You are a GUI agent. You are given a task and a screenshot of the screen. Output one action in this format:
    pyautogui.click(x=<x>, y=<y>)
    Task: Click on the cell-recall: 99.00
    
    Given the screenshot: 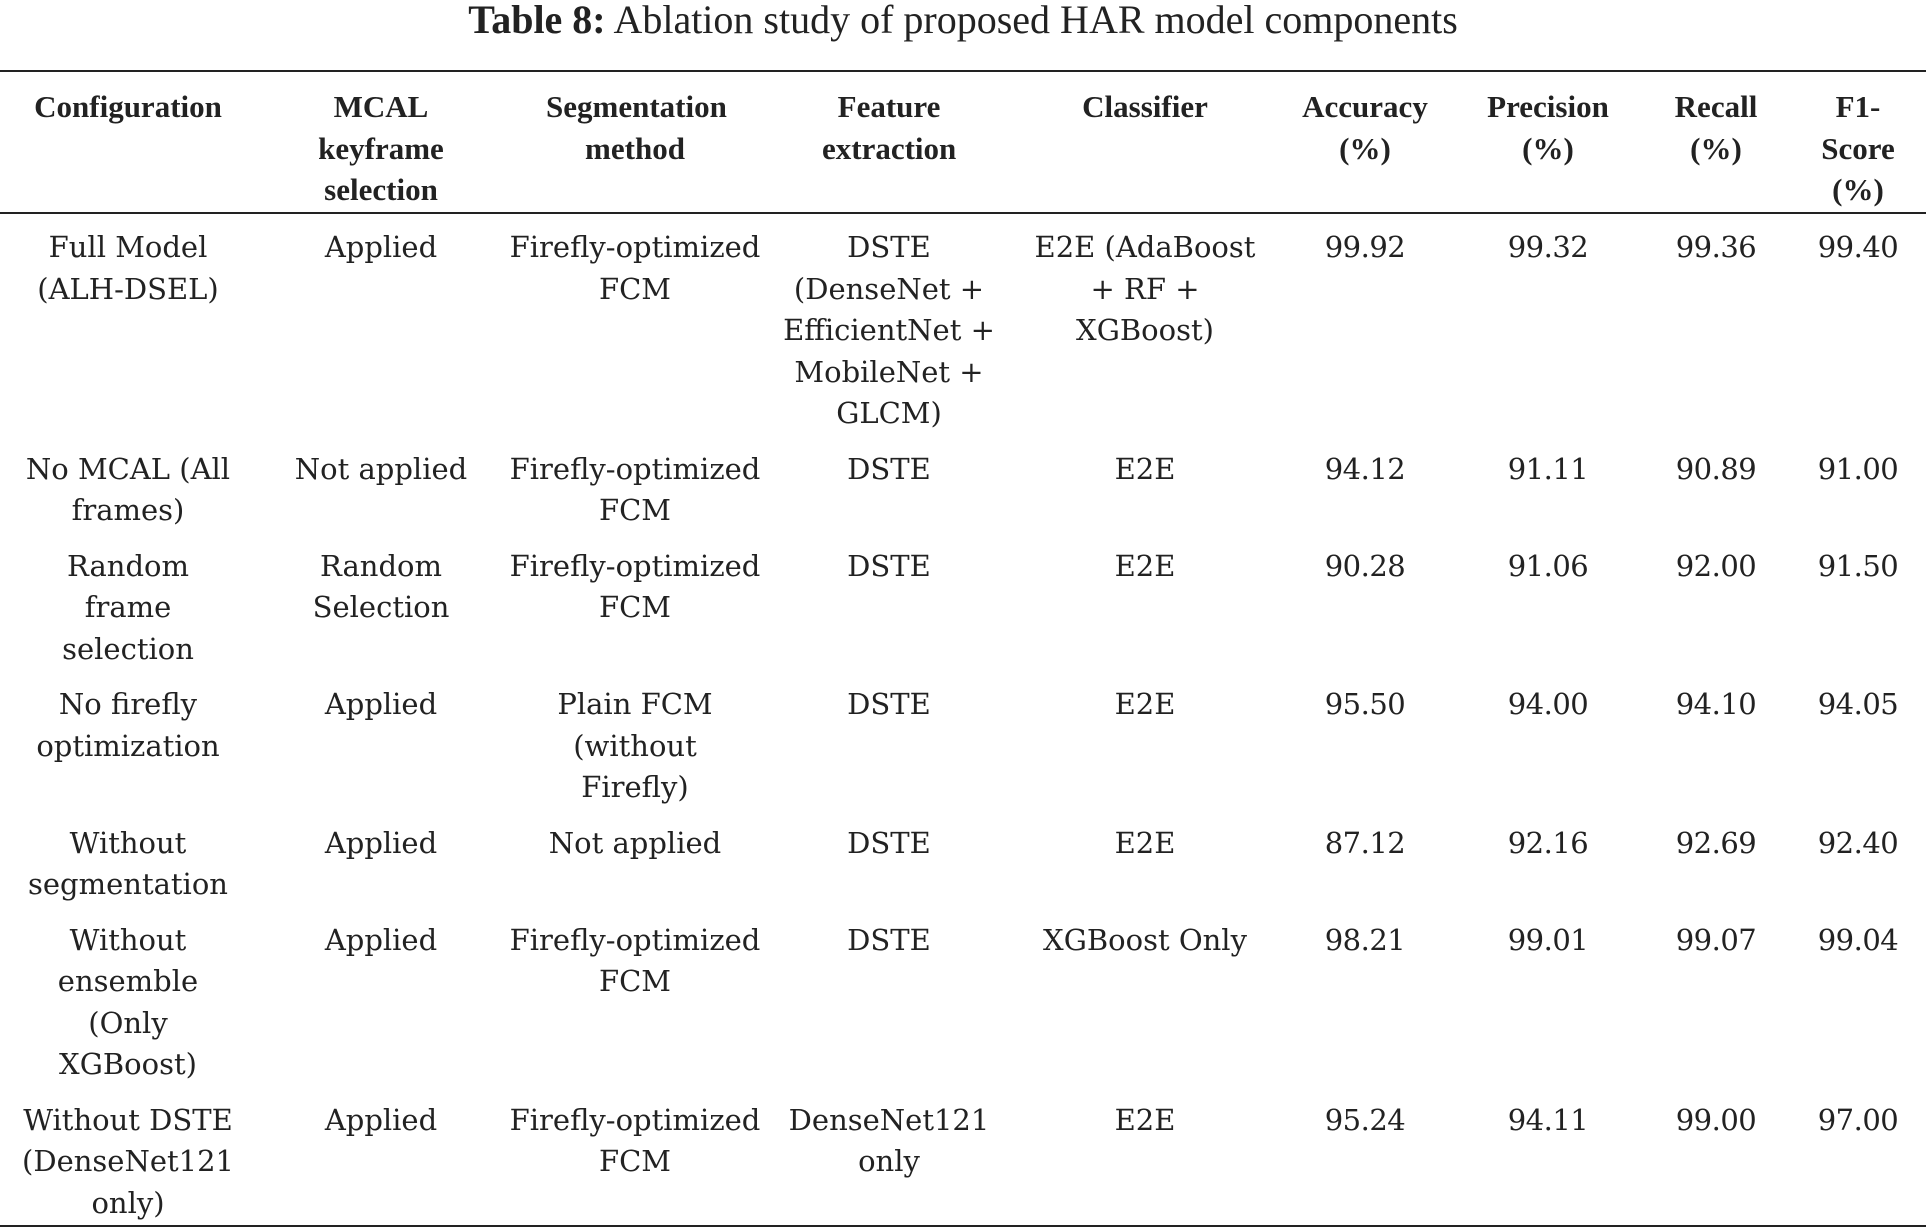 What is the action you would take?
    pyautogui.click(x=1716, y=1119)
    